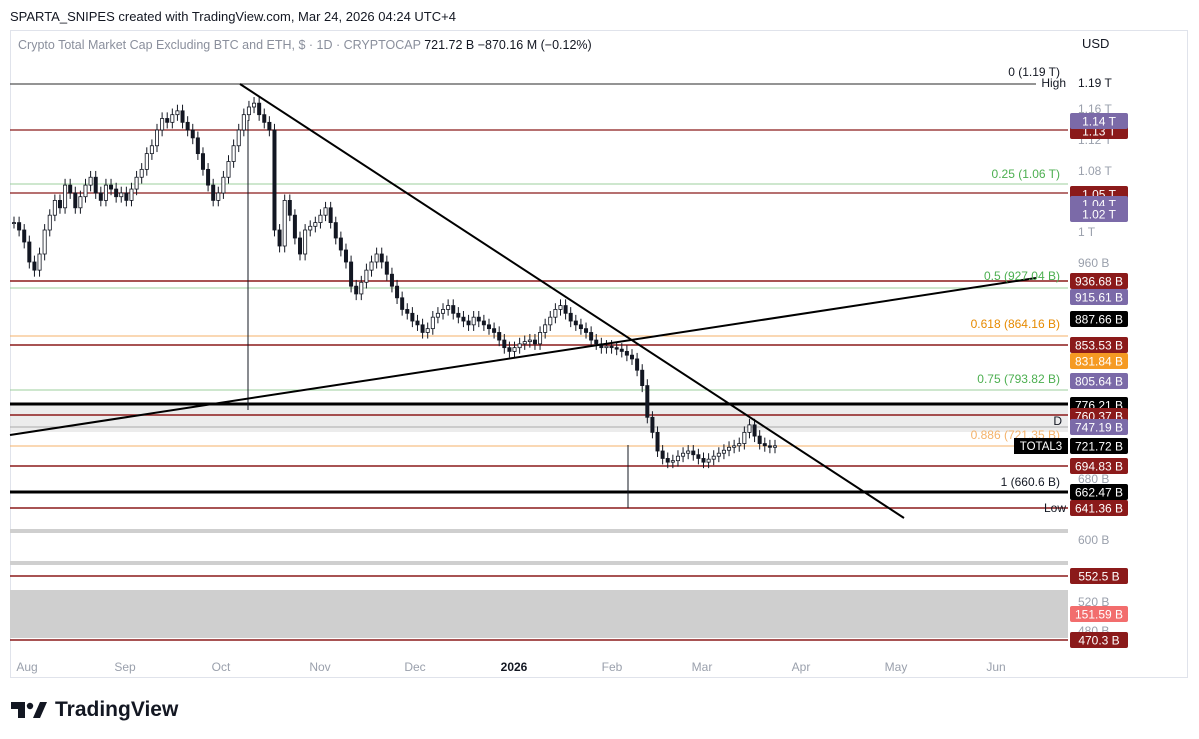 The width and height of the screenshot is (1199, 739). What do you see at coordinates (1015, 324) in the screenshot?
I see `fib-label: 0.618 (864.16 B)` at bounding box center [1015, 324].